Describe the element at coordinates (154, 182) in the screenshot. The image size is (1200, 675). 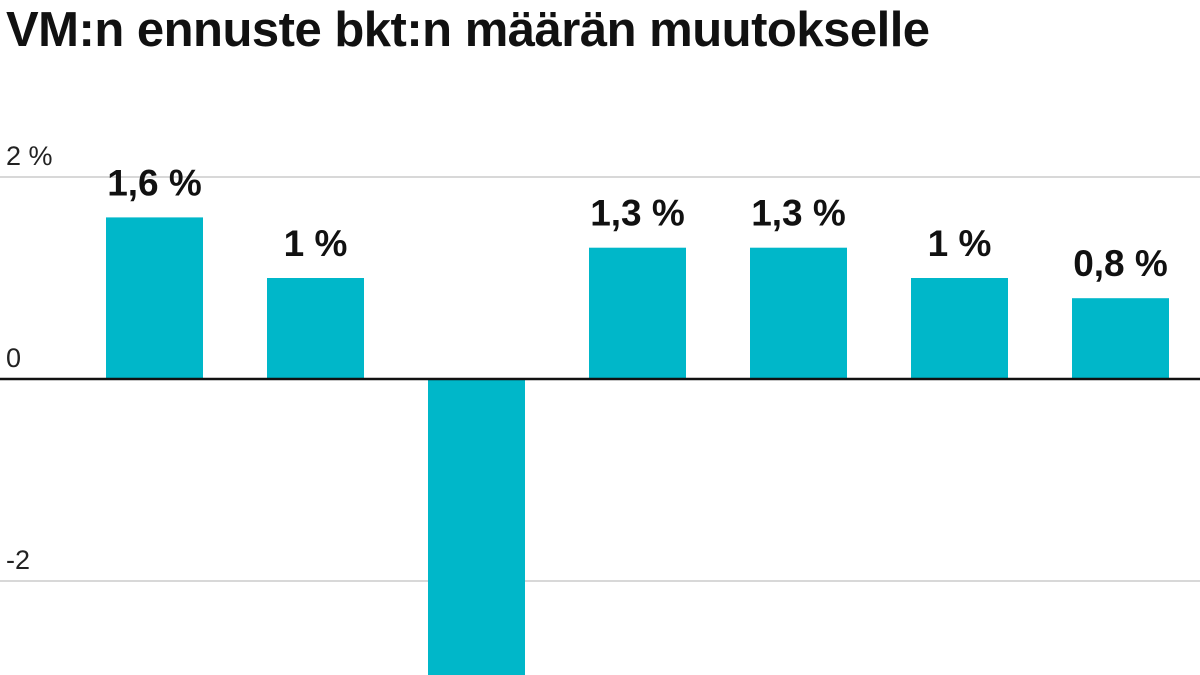
I see `data-label: 1,6 %` at that location.